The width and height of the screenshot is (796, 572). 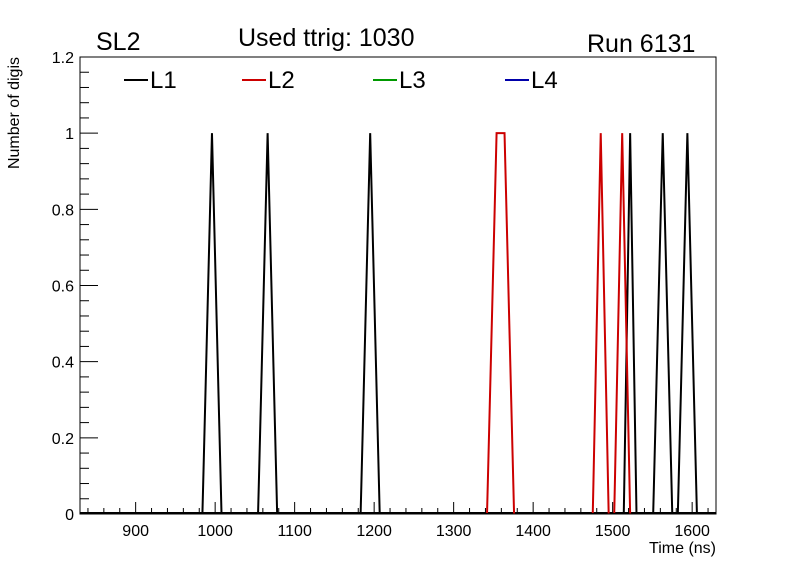 I want to click on ttrig-label: Used ttrig: 1030, so click(x=326, y=38).